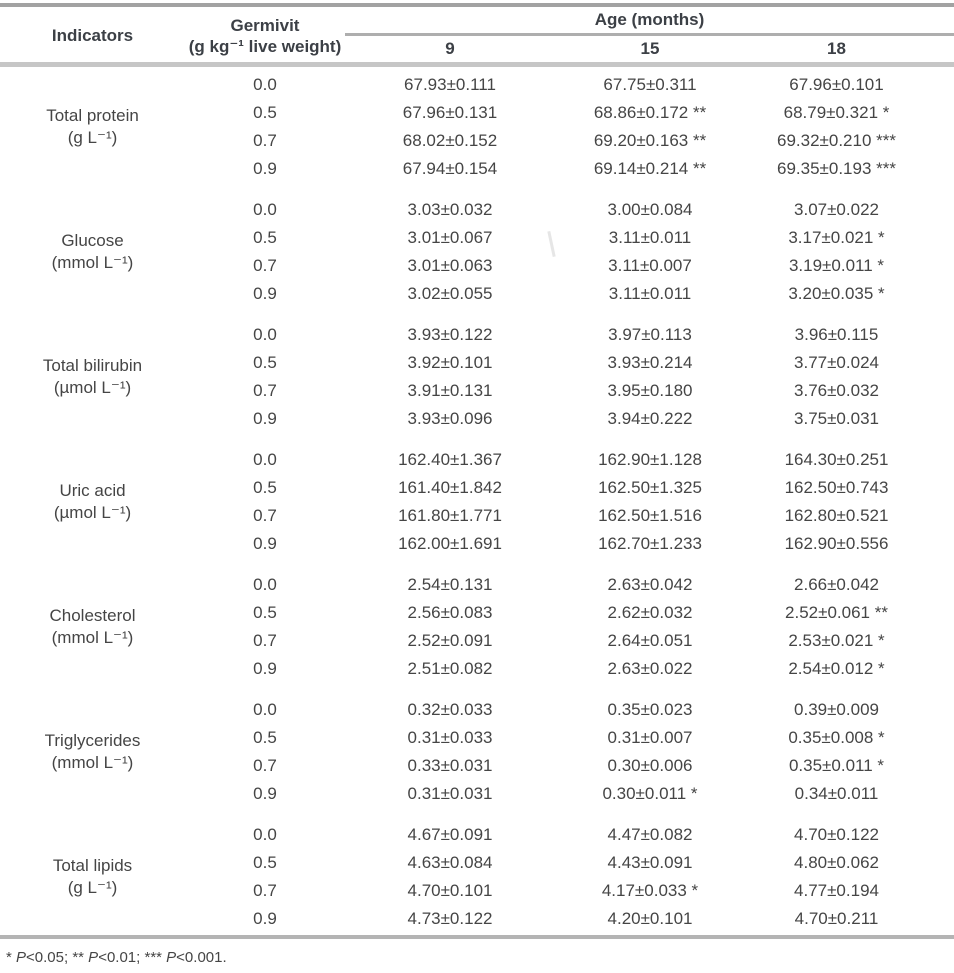  I want to click on value-cell: 162.90±1.128, so click(650, 459).